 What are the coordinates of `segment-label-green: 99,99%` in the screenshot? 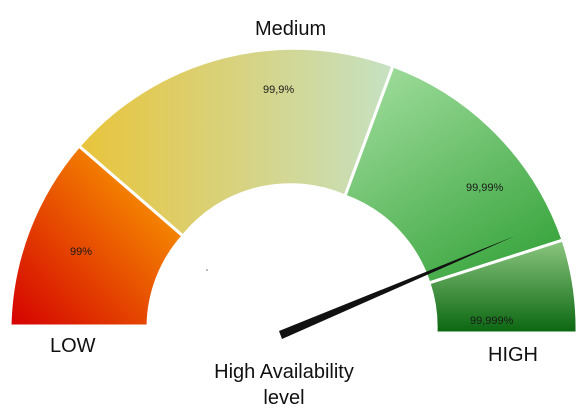 It's located at (485, 188).